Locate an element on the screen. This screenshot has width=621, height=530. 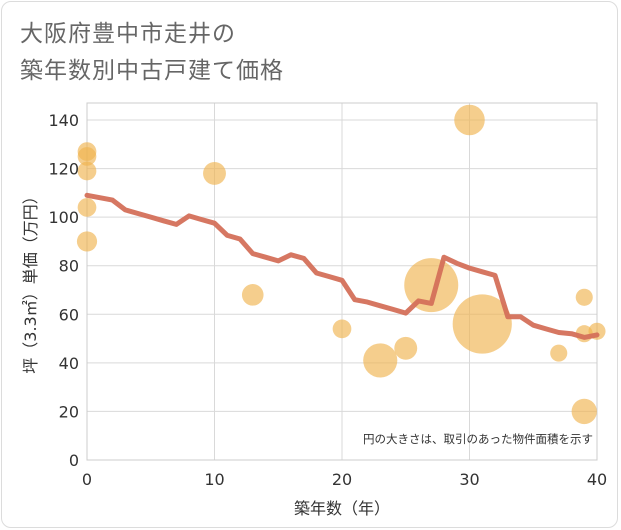
bubble-size-note: 円の大きさは、取引のあった物件面積を示す is located at coordinates (478, 439).